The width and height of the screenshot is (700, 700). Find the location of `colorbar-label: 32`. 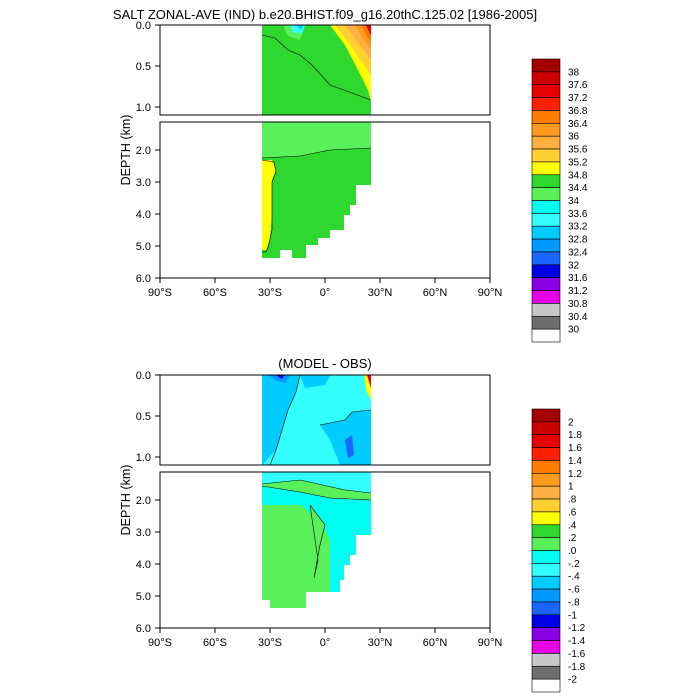

colorbar-label: 32 is located at coordinates (574, 265).